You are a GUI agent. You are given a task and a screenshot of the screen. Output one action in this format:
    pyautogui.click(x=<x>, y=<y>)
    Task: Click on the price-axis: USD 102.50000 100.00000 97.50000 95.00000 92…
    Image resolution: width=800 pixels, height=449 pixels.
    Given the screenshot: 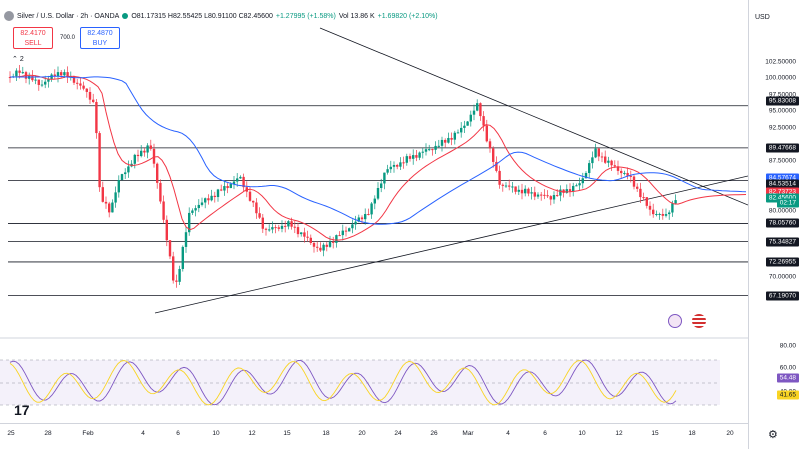 What is the action you would take?
    pyautogui.click(x=774, y=224)
    